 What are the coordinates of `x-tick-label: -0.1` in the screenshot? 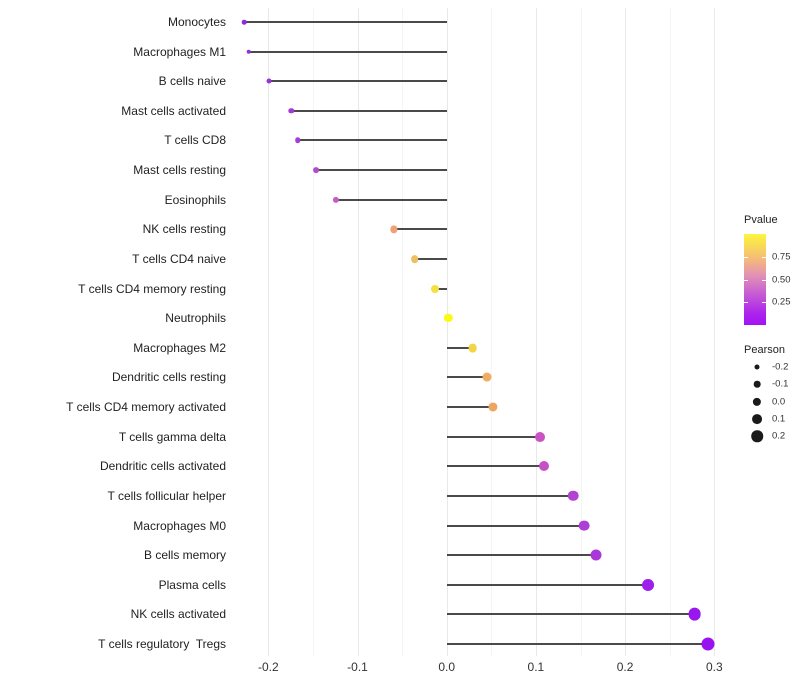 It's located at (357, 667).